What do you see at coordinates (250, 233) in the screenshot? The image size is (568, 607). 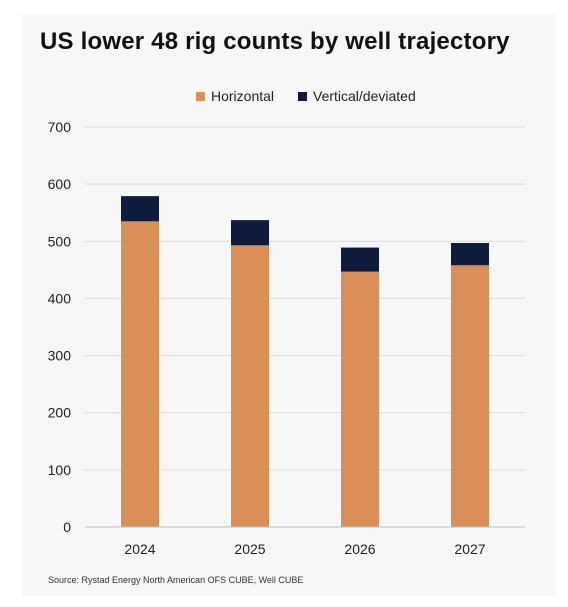 I see `bar-vertical-2025` at bounding box center [250, 233].